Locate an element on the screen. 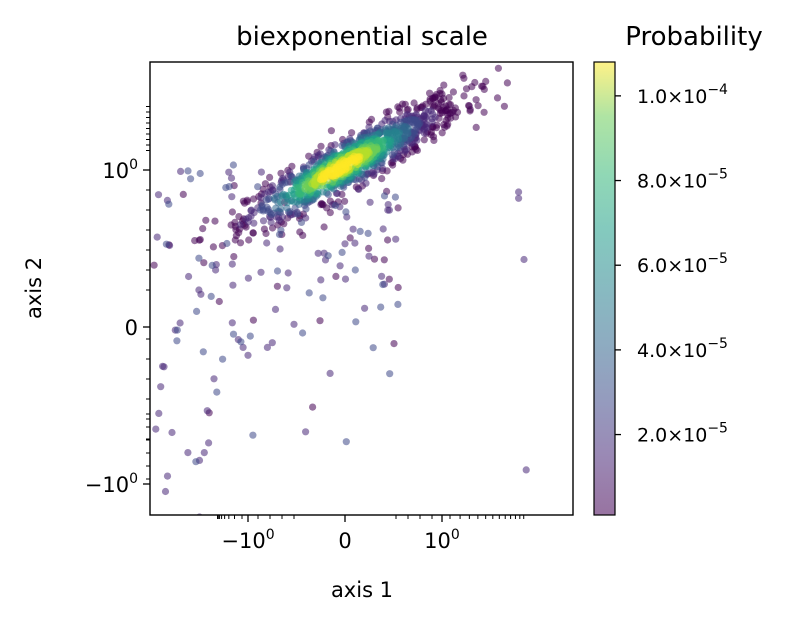 The height and width of the screenshot is (624, 802). colorbar-label: Probability is located at coordinates (693, 37).